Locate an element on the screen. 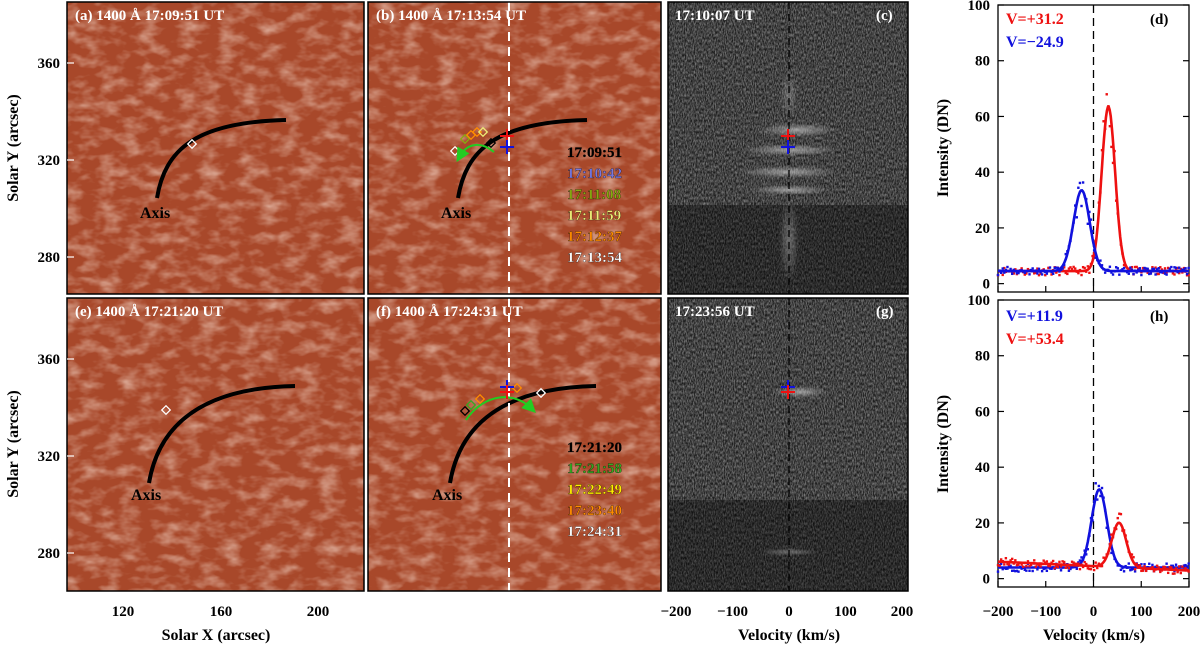  y-axis-title: Solar Y (arcsec) is located at coordinates (13, 444).